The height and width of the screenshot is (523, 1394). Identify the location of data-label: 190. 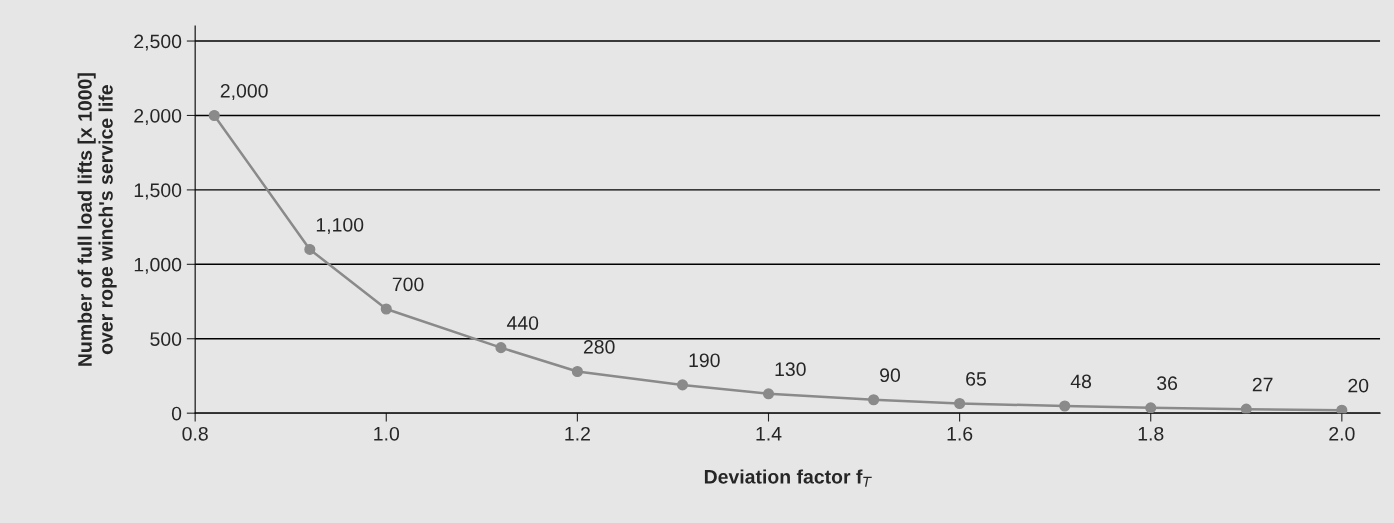
(704, 360).